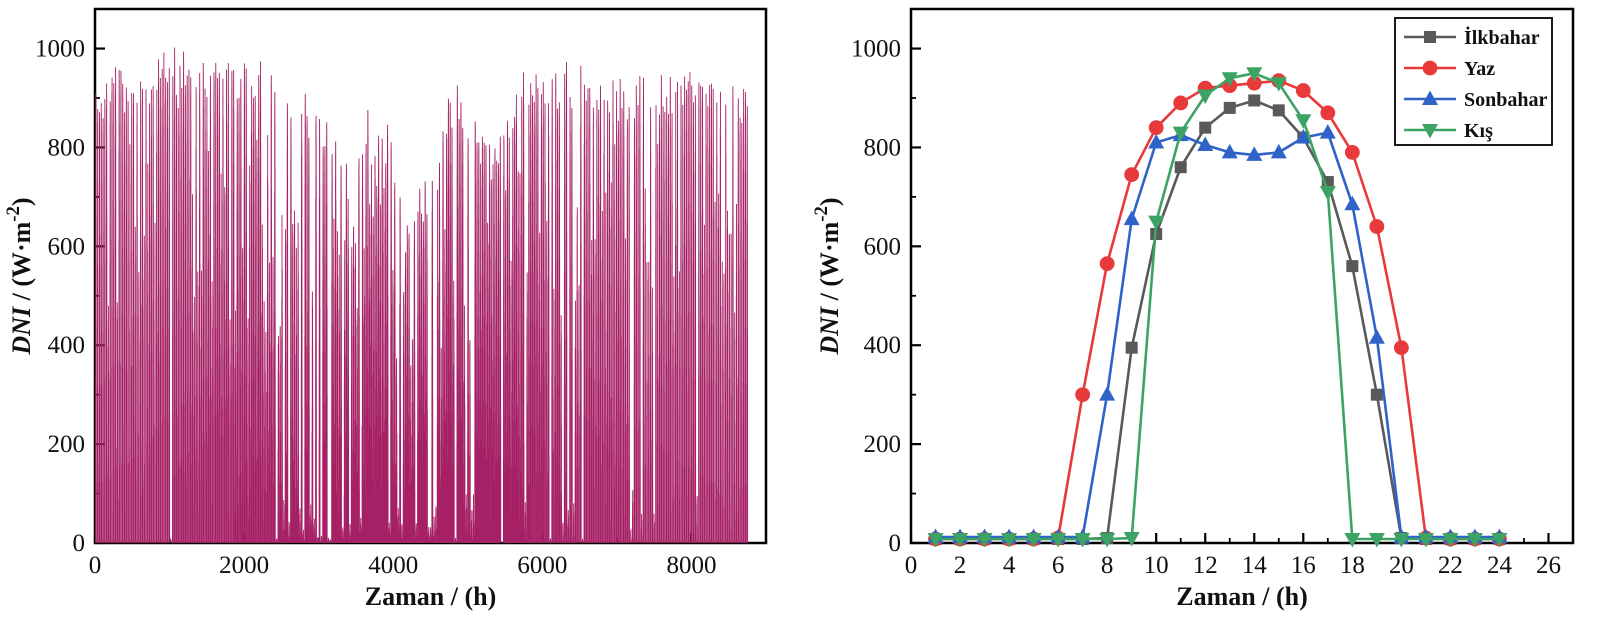 The height and width of the screenshot is (619, 1600). I want to click on x-tick-label: 2, so click(960, 565).